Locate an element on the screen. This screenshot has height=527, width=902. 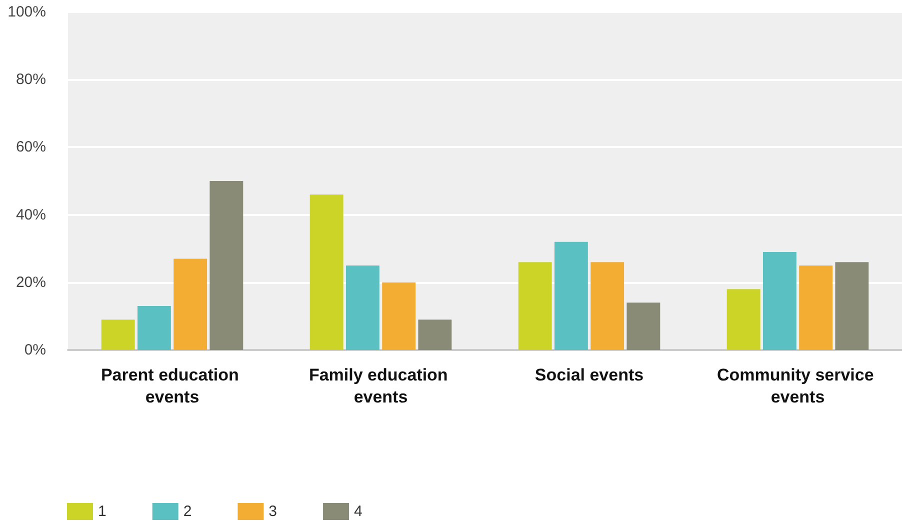
y-tick-label: 60% is located at coordinates (31, 147).